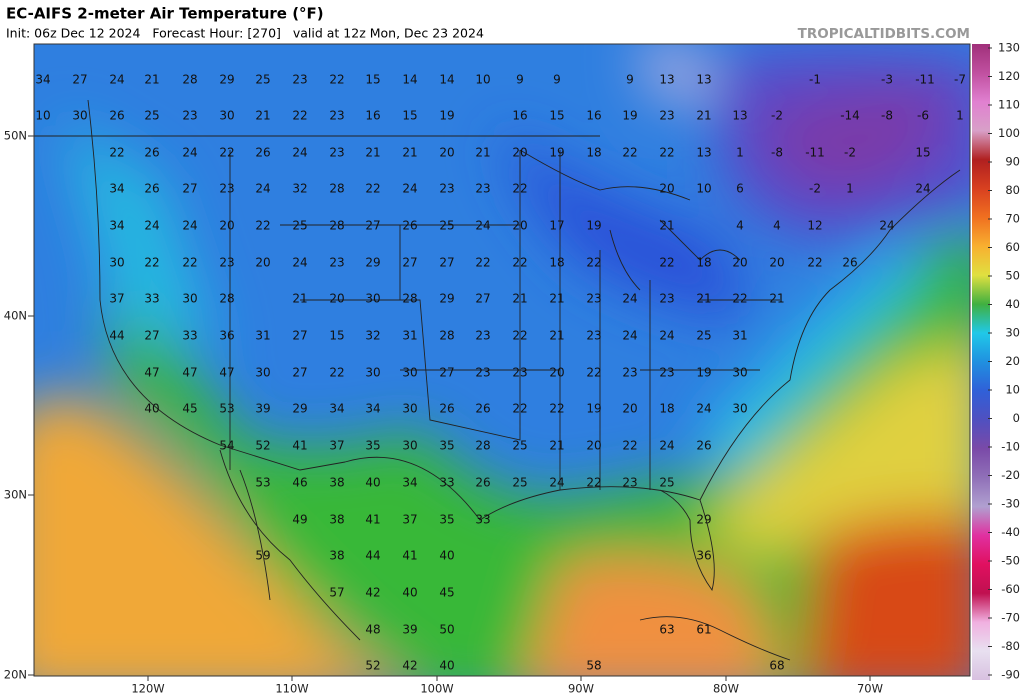 The width and height of the screenshot is (1024, 696). What do you see at coordinates (777, 226) in the screenshot?
I see `temperature-label: 4` at bounding box center [777, 226].